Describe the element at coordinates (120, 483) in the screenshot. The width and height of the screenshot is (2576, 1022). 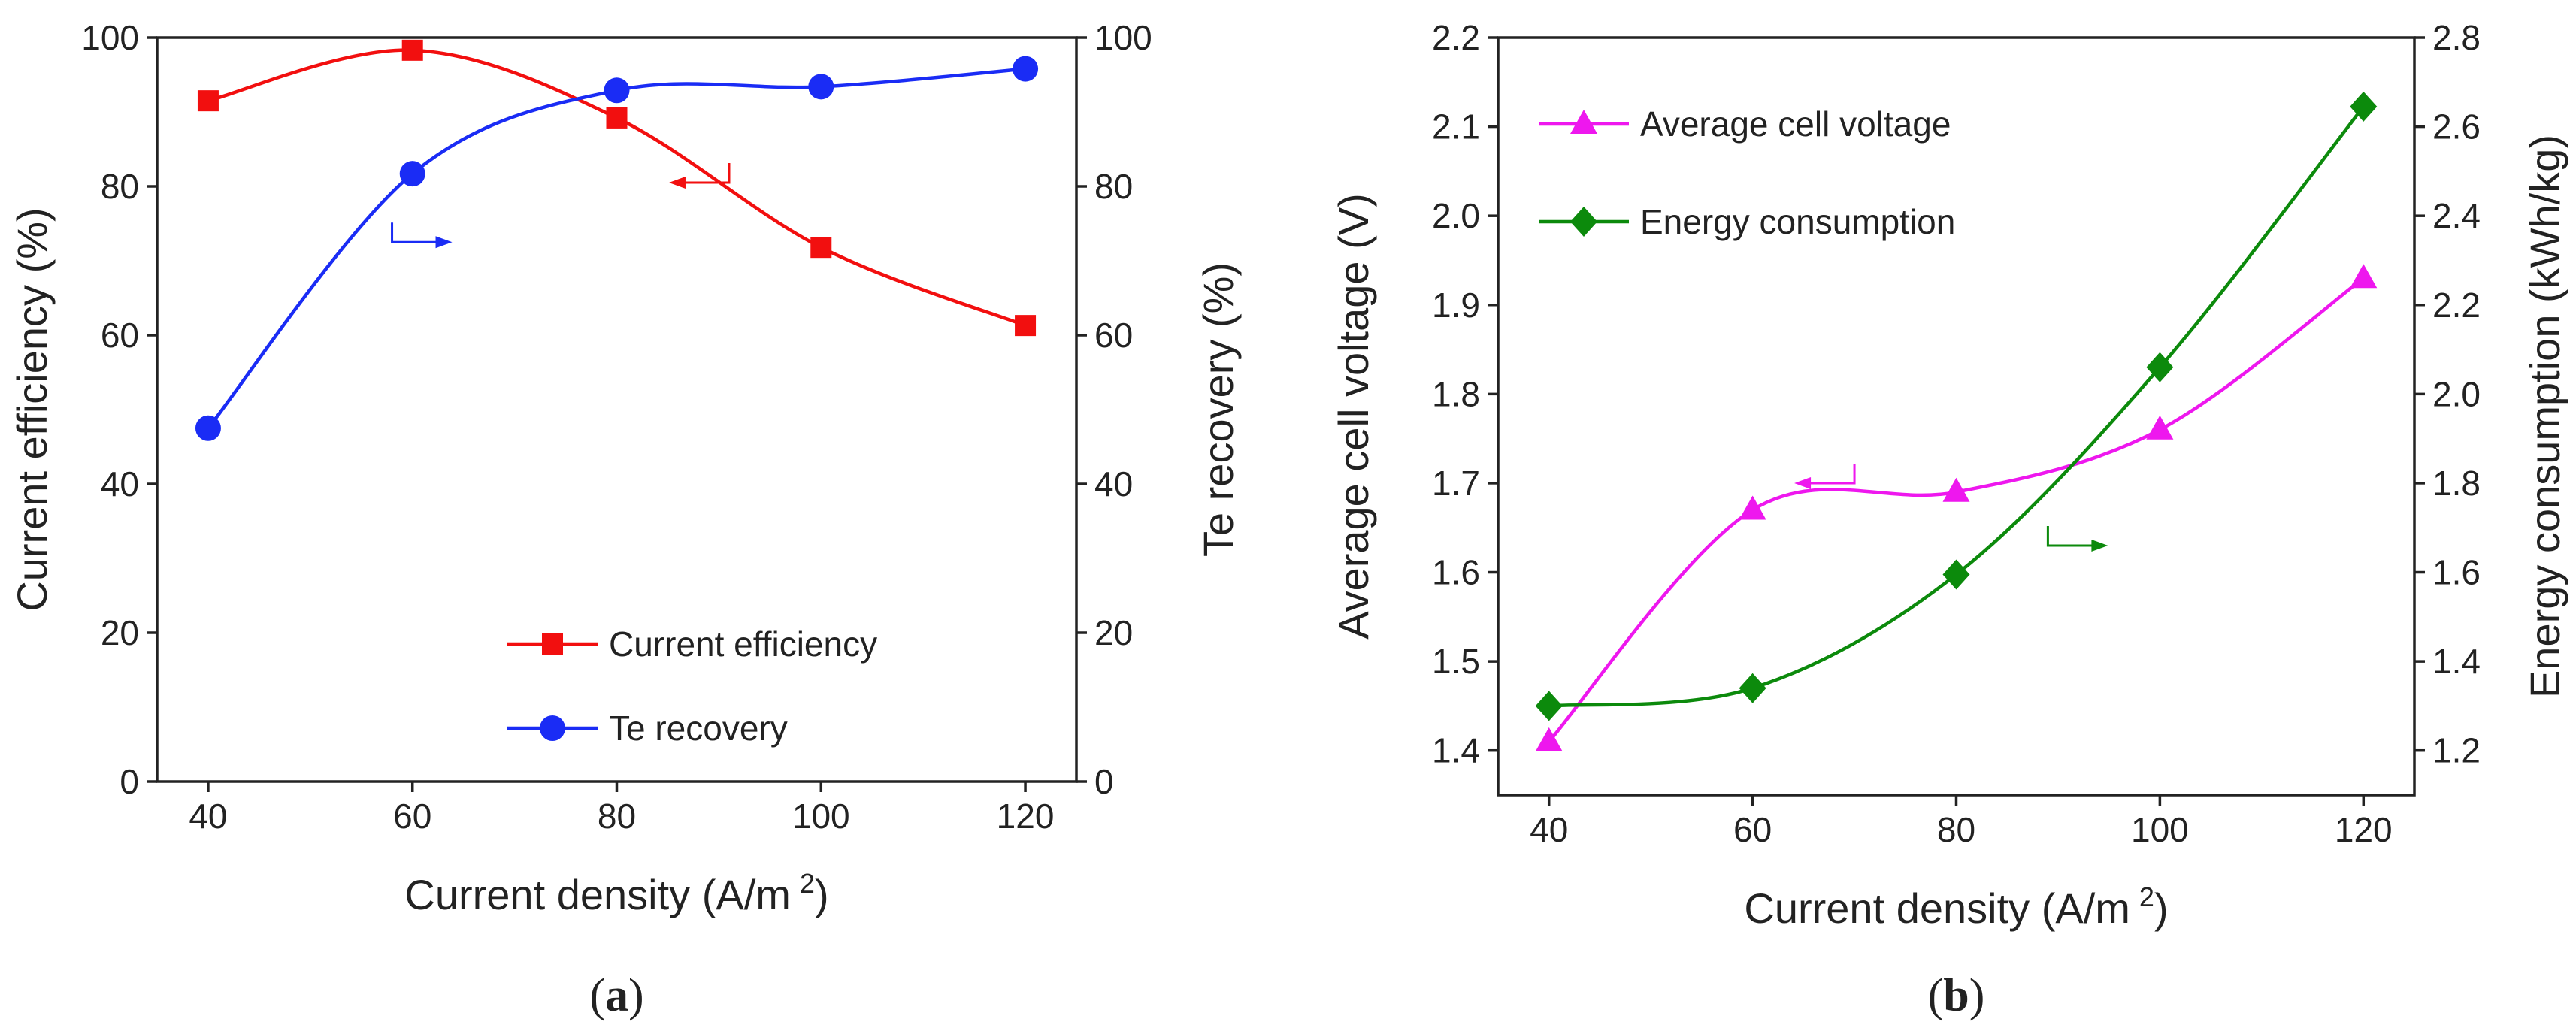
I see `panel-a-y-left-tick-label: 40` at that location.